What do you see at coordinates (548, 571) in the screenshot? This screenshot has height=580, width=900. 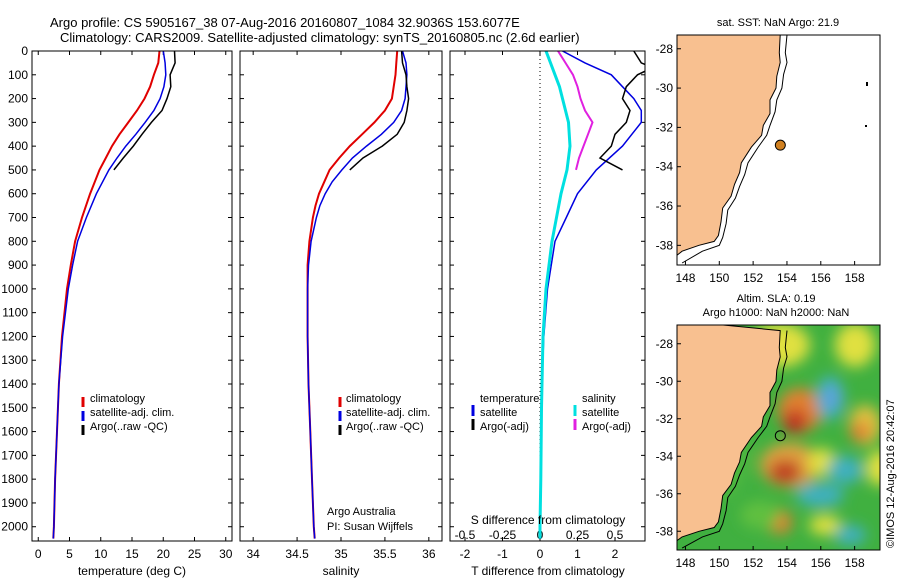 I see `t-difference-label: T difference from climatology` at bounding box center [548, 571].